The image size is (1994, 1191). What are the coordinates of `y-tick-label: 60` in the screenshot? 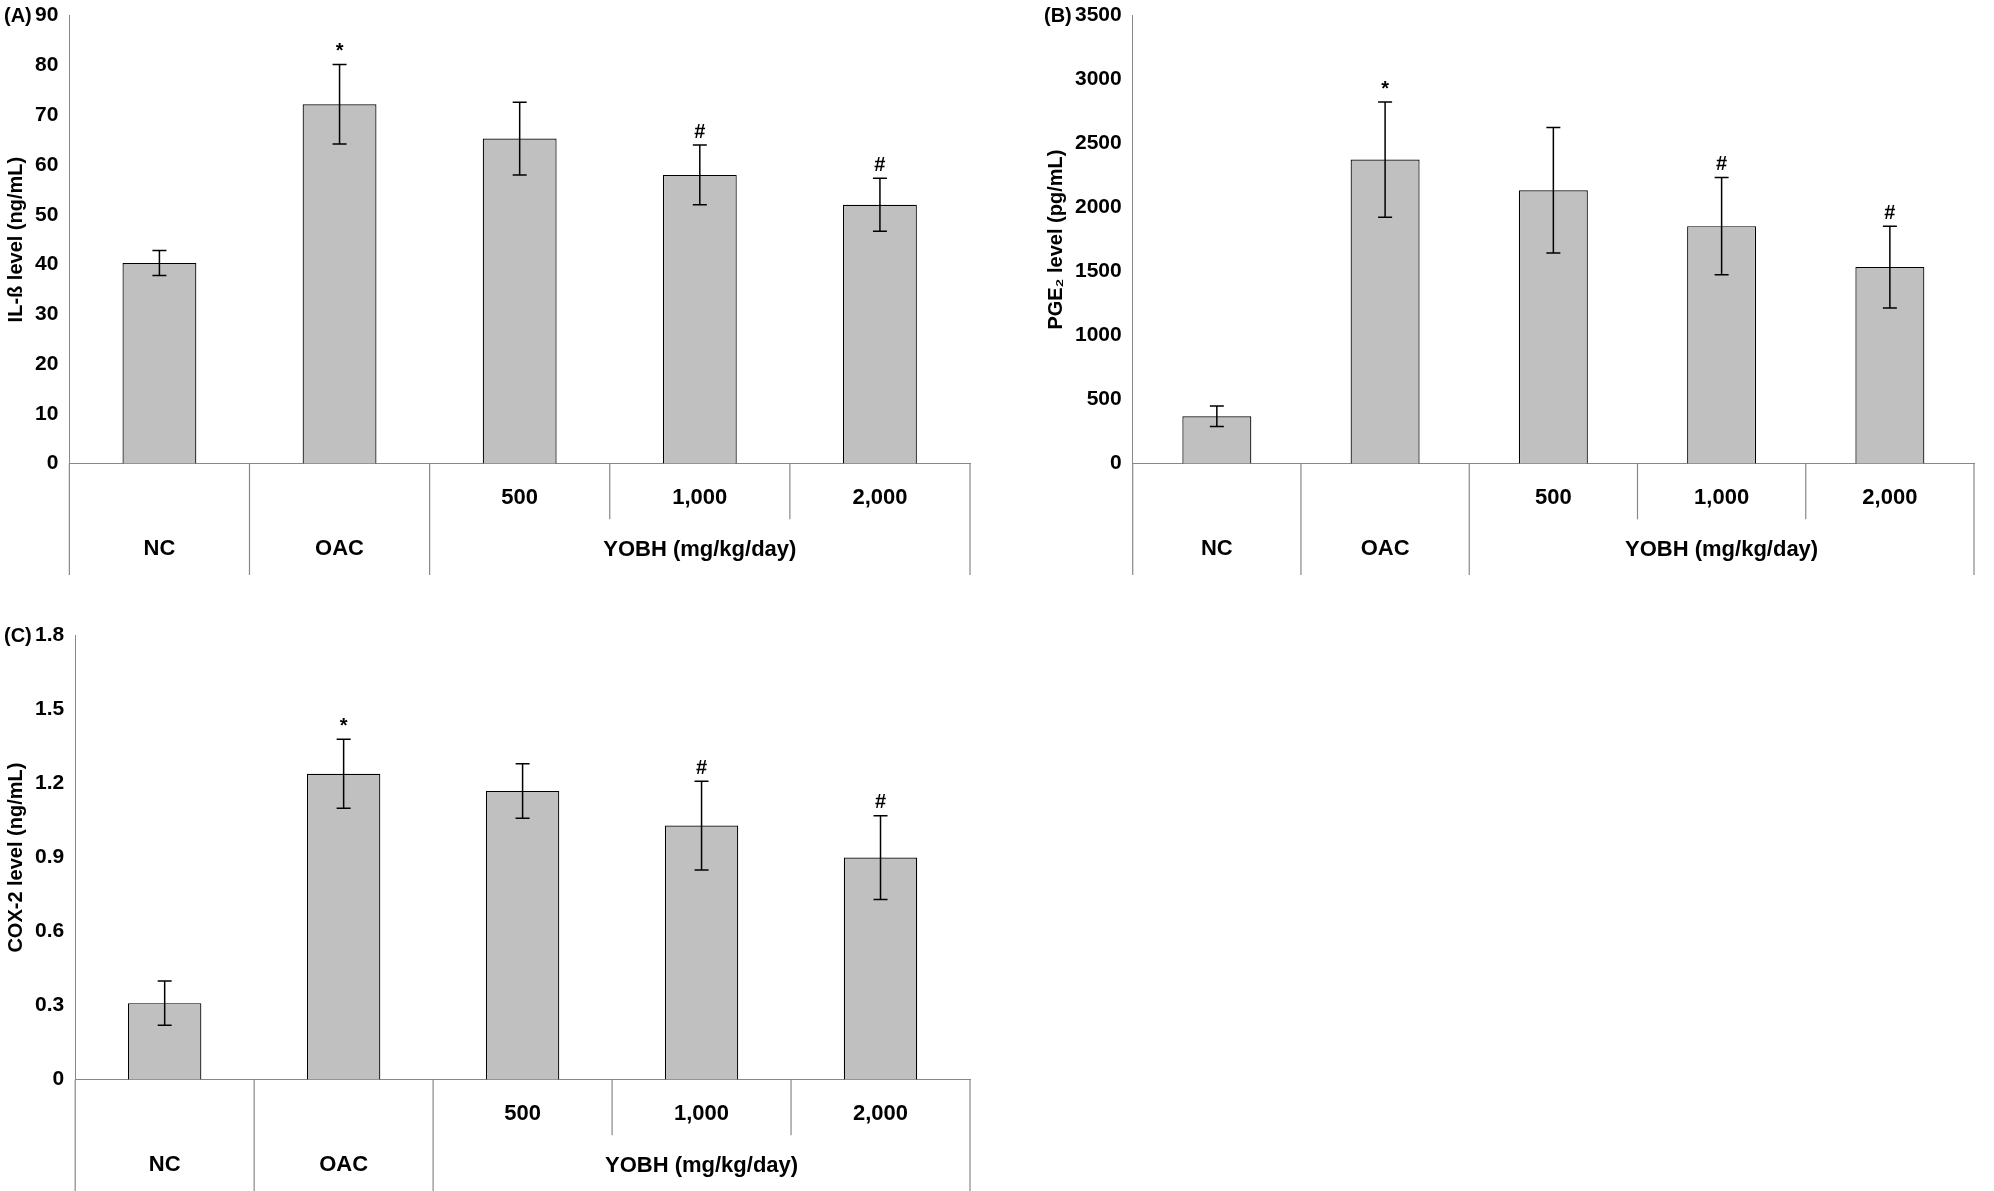 It's located at (47, 163).